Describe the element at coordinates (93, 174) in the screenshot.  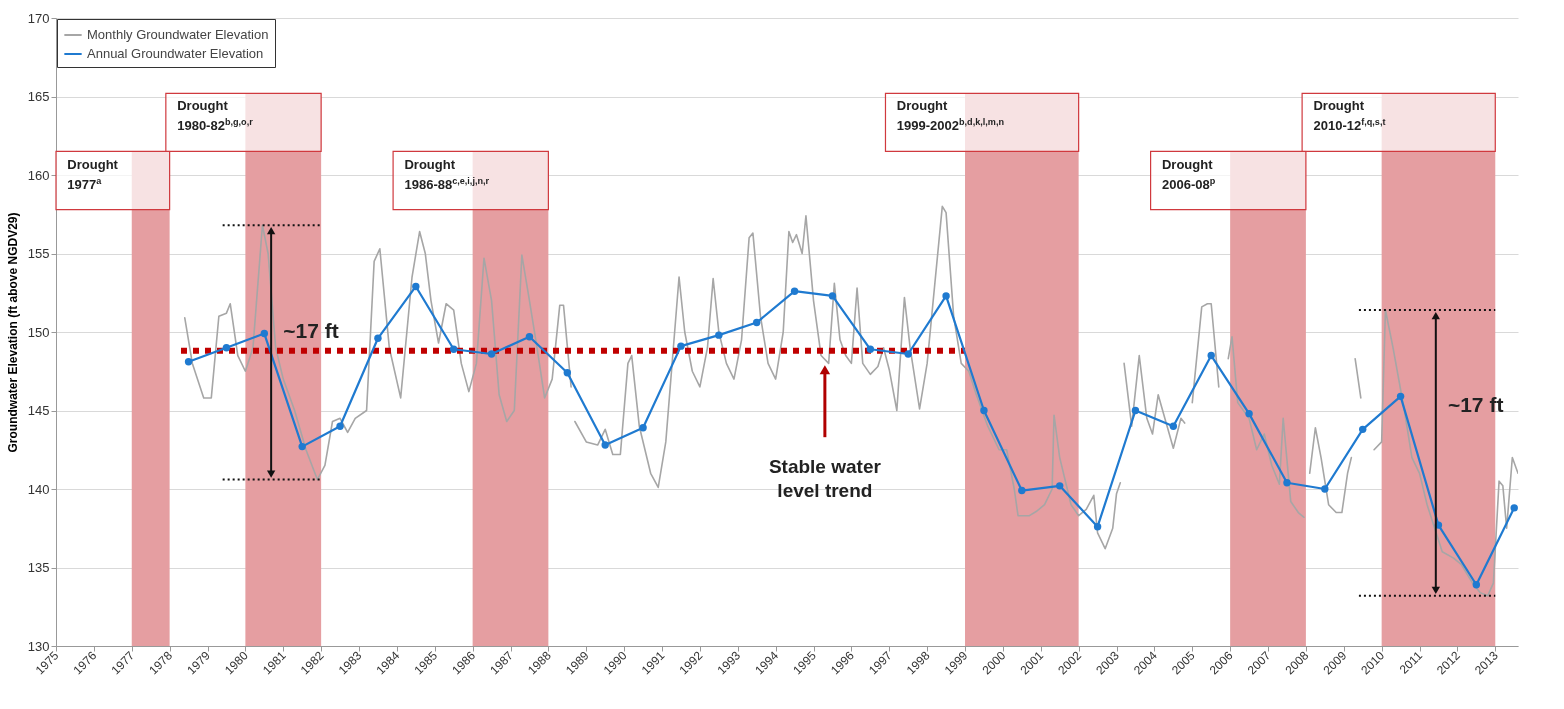
I see `band-label: Drought 1977$^{a}$` at that location.